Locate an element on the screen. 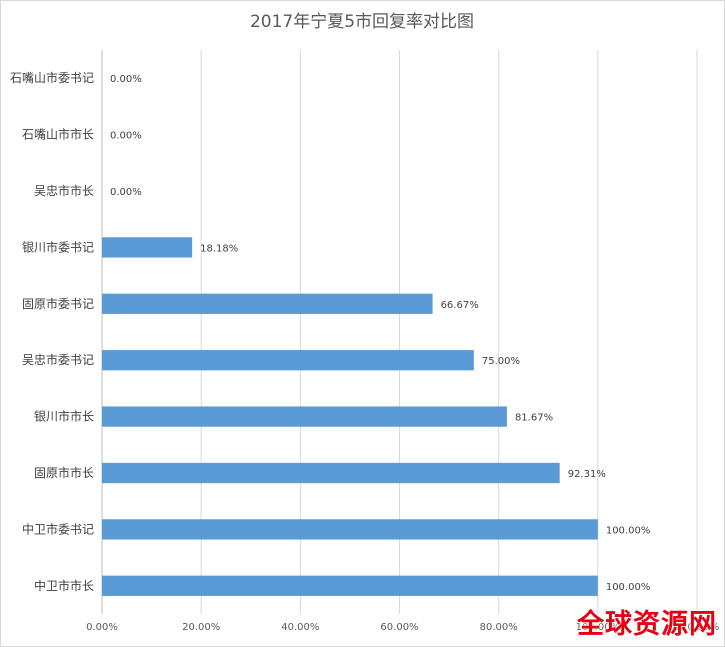 The height and width of the screenshot is (647, 725). x-tick-label: 80.00% is located at coordinates (499, 627).